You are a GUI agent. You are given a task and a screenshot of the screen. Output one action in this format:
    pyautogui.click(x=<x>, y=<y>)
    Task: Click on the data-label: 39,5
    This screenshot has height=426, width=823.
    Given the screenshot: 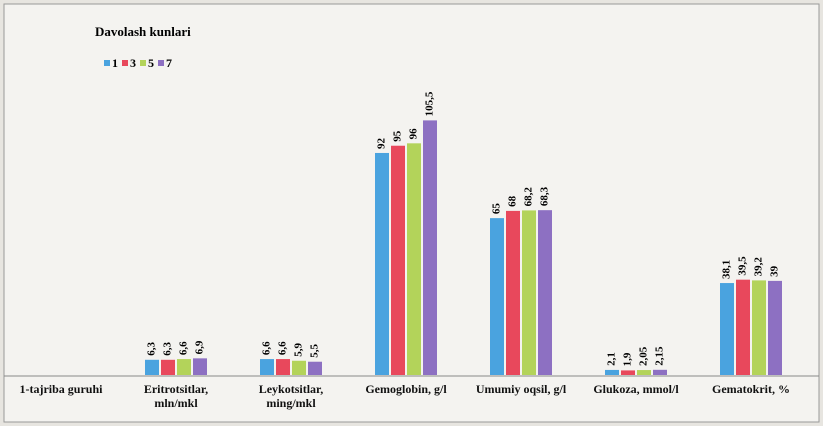 What is the action you would take?
    pyautogui.click(x=743, y=266)
    